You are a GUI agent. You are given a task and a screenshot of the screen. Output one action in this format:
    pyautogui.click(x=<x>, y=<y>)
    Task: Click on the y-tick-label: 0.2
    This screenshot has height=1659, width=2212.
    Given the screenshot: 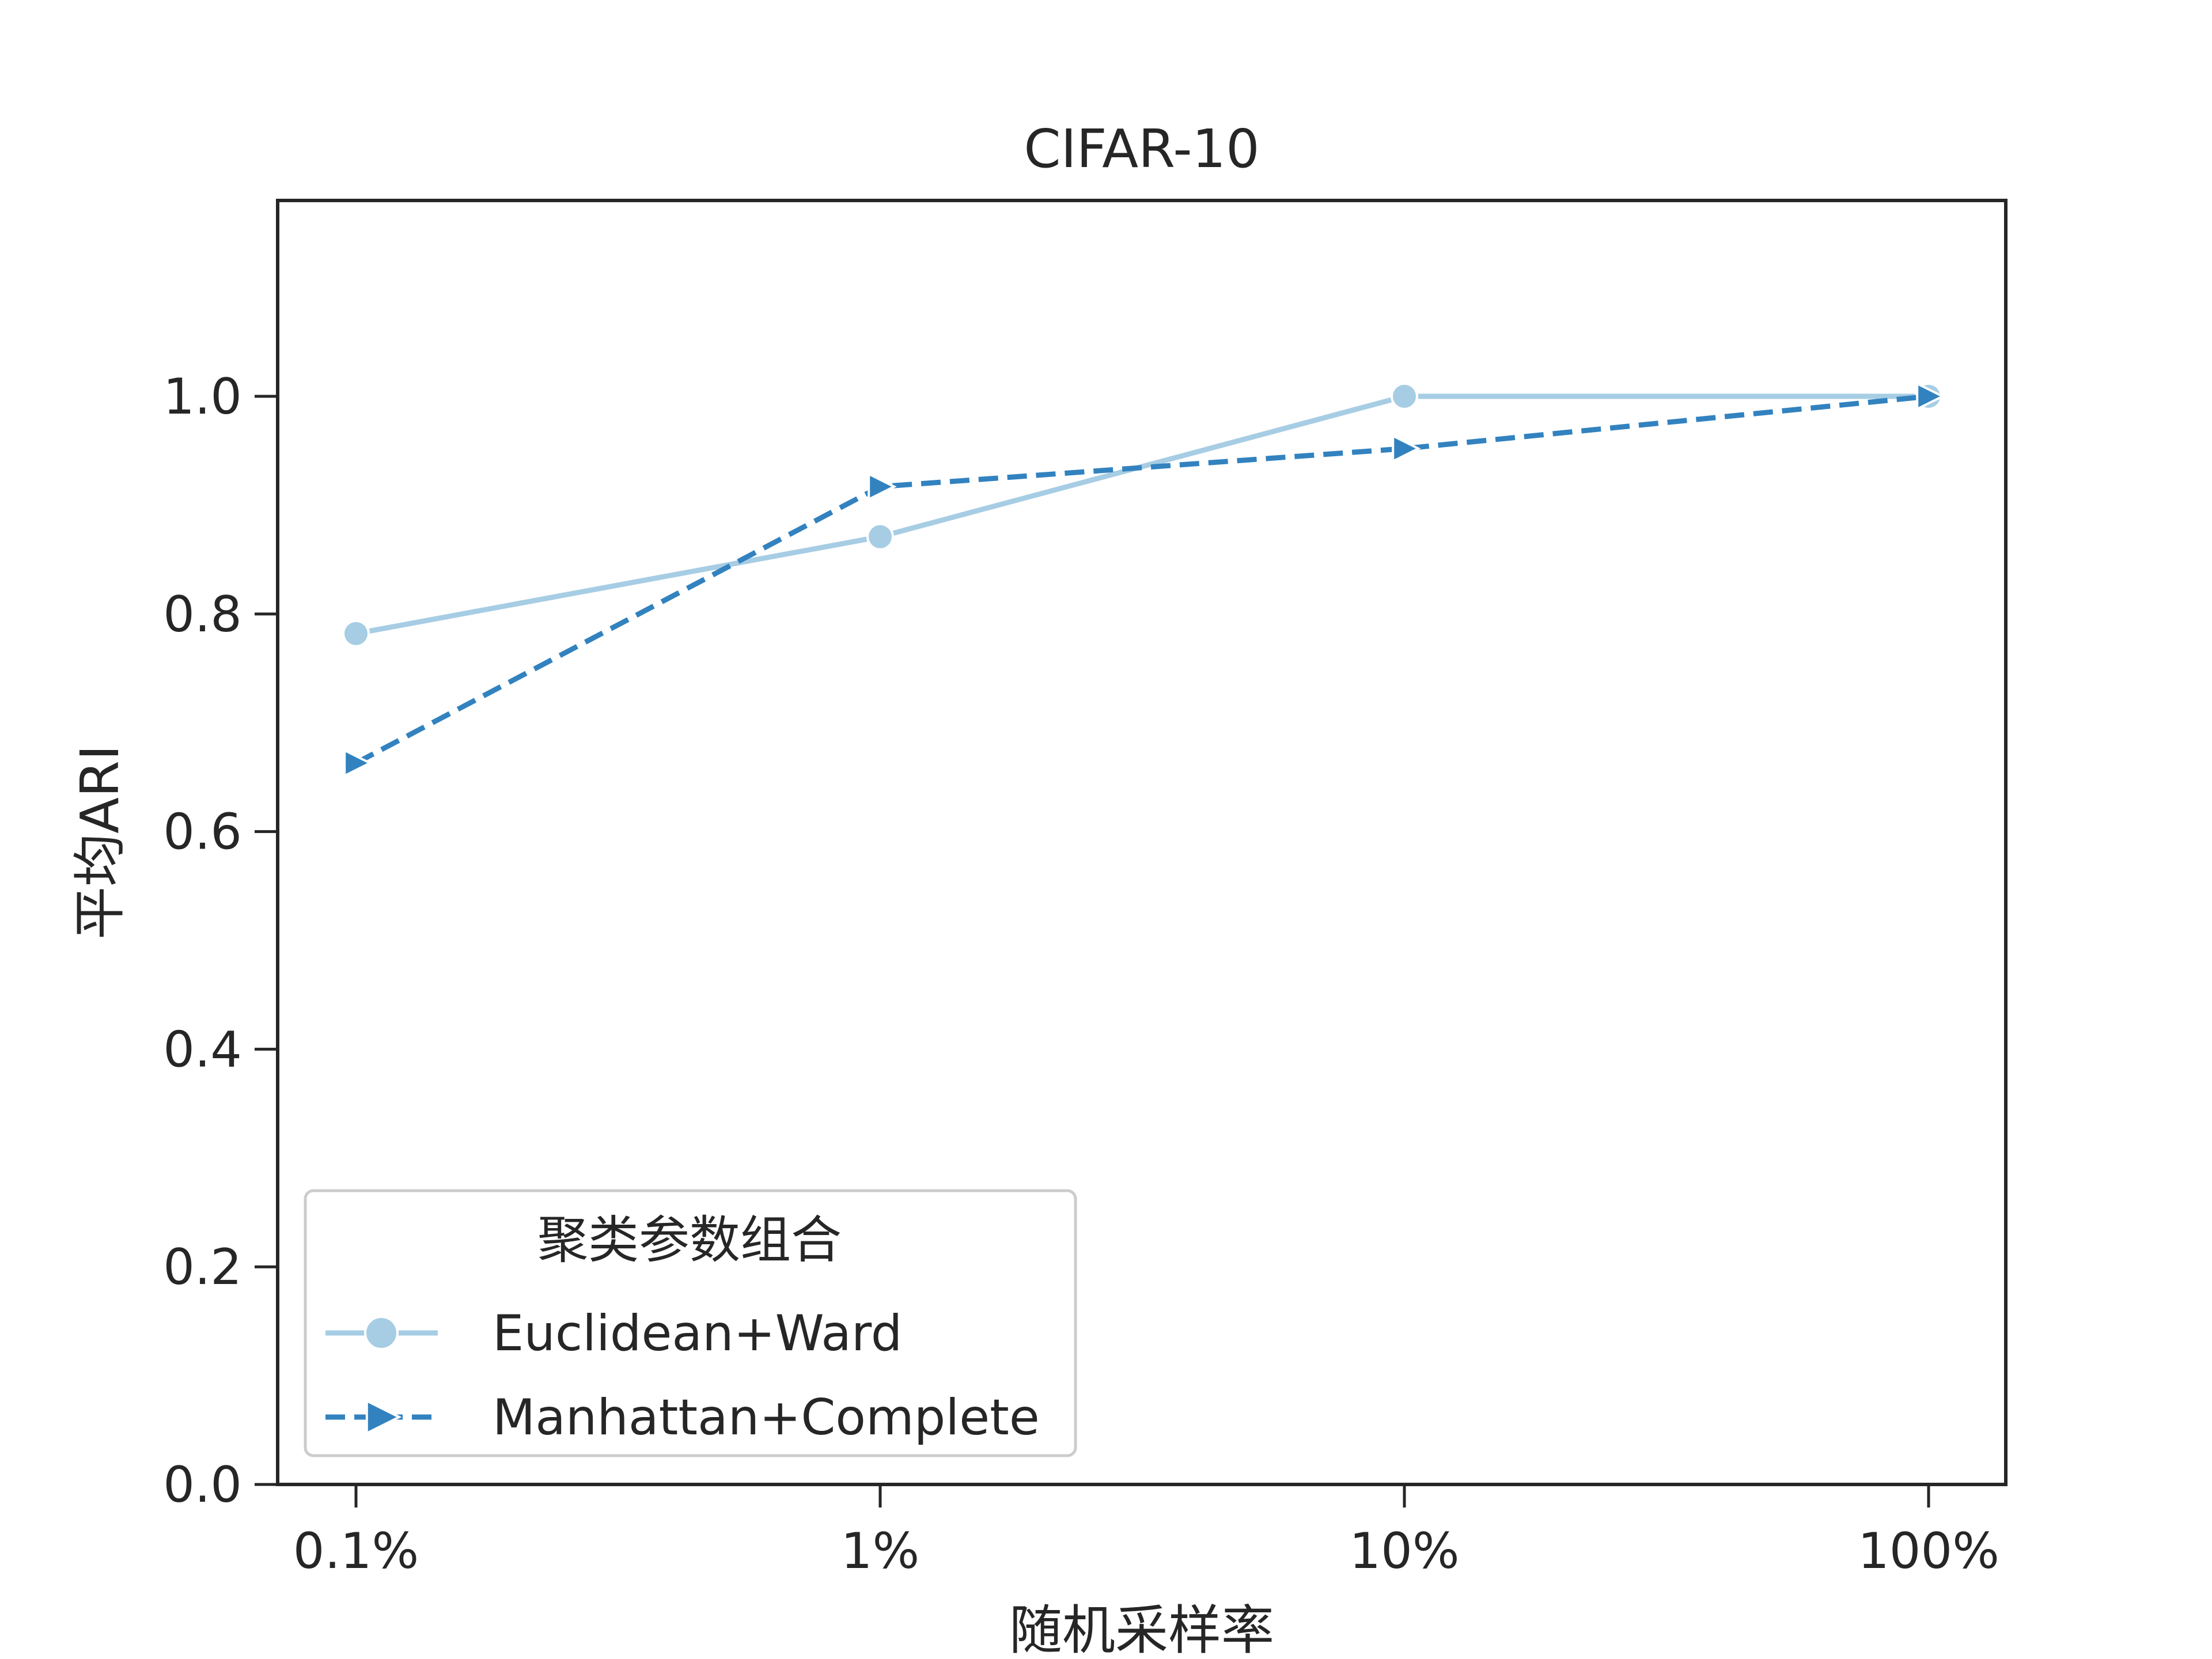 What is the action you would take?
    pyautogui.click(x=202, y=1267)
    